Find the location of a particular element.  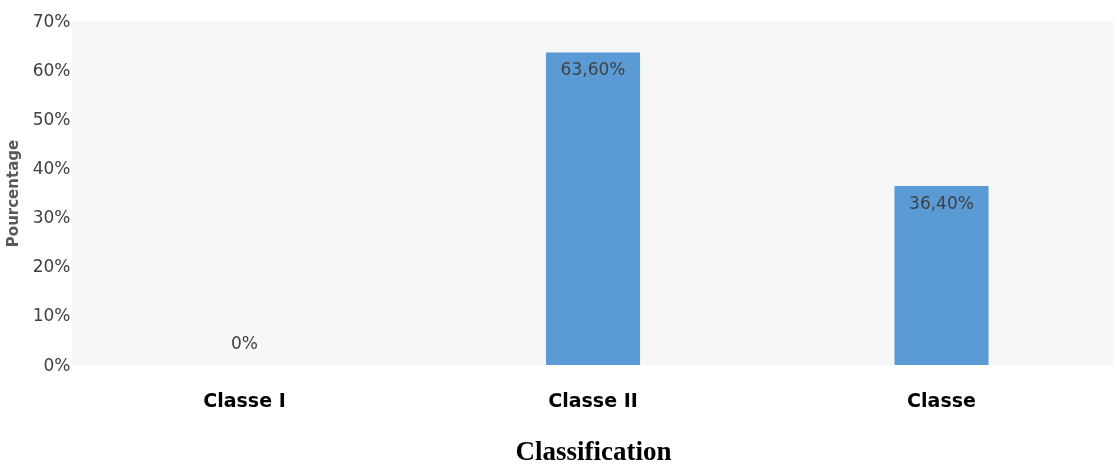

x-tick-label: Classe is located at coordinates (941, 399).